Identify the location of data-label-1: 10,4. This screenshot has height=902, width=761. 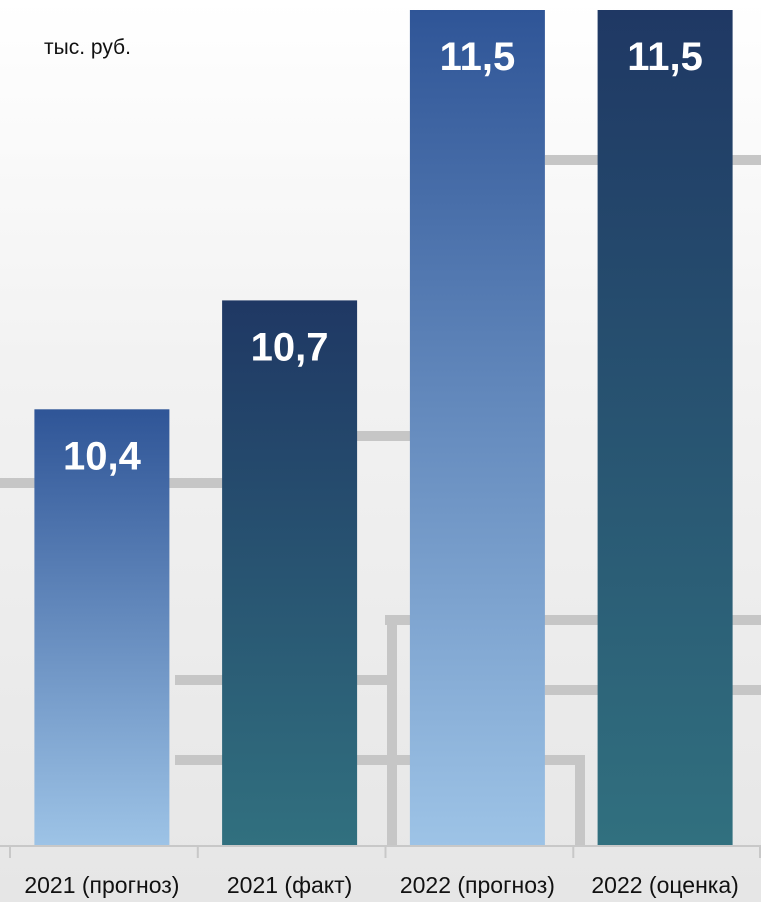
(102, 456).